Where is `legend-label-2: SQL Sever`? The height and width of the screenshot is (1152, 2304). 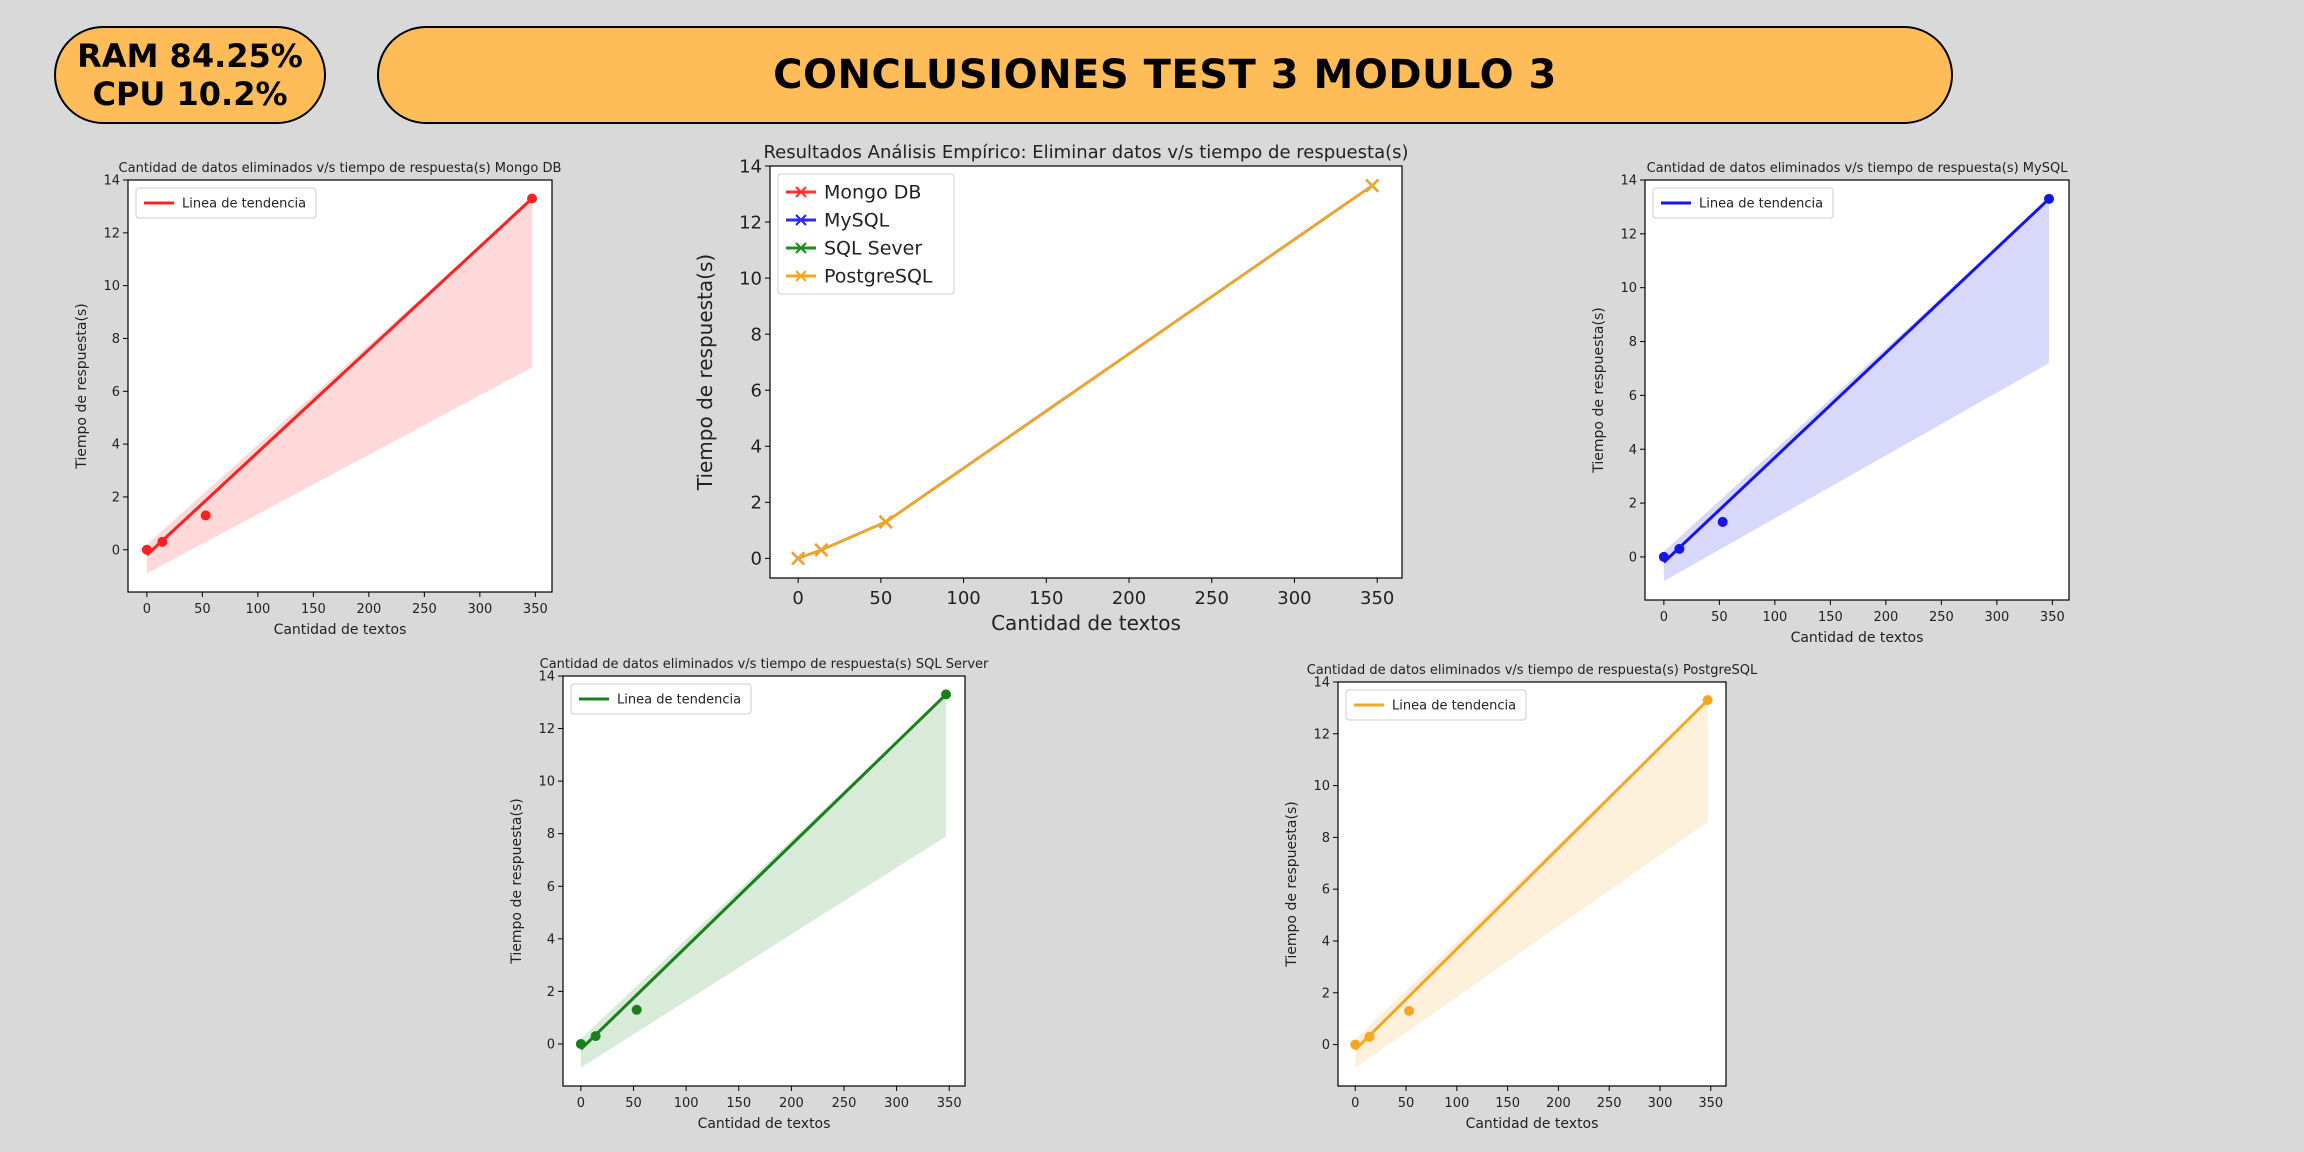 legend-label-2: SQL Sever is located at coordinates (873, 248).